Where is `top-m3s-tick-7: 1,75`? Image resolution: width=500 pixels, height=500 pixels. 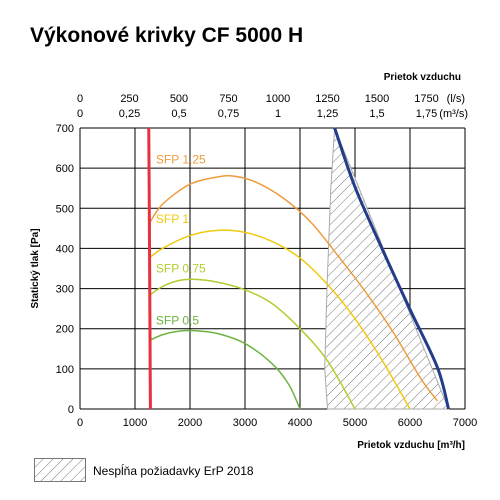
top-m3s-tick-7: 1,75 is located at coordinates (426, 114).